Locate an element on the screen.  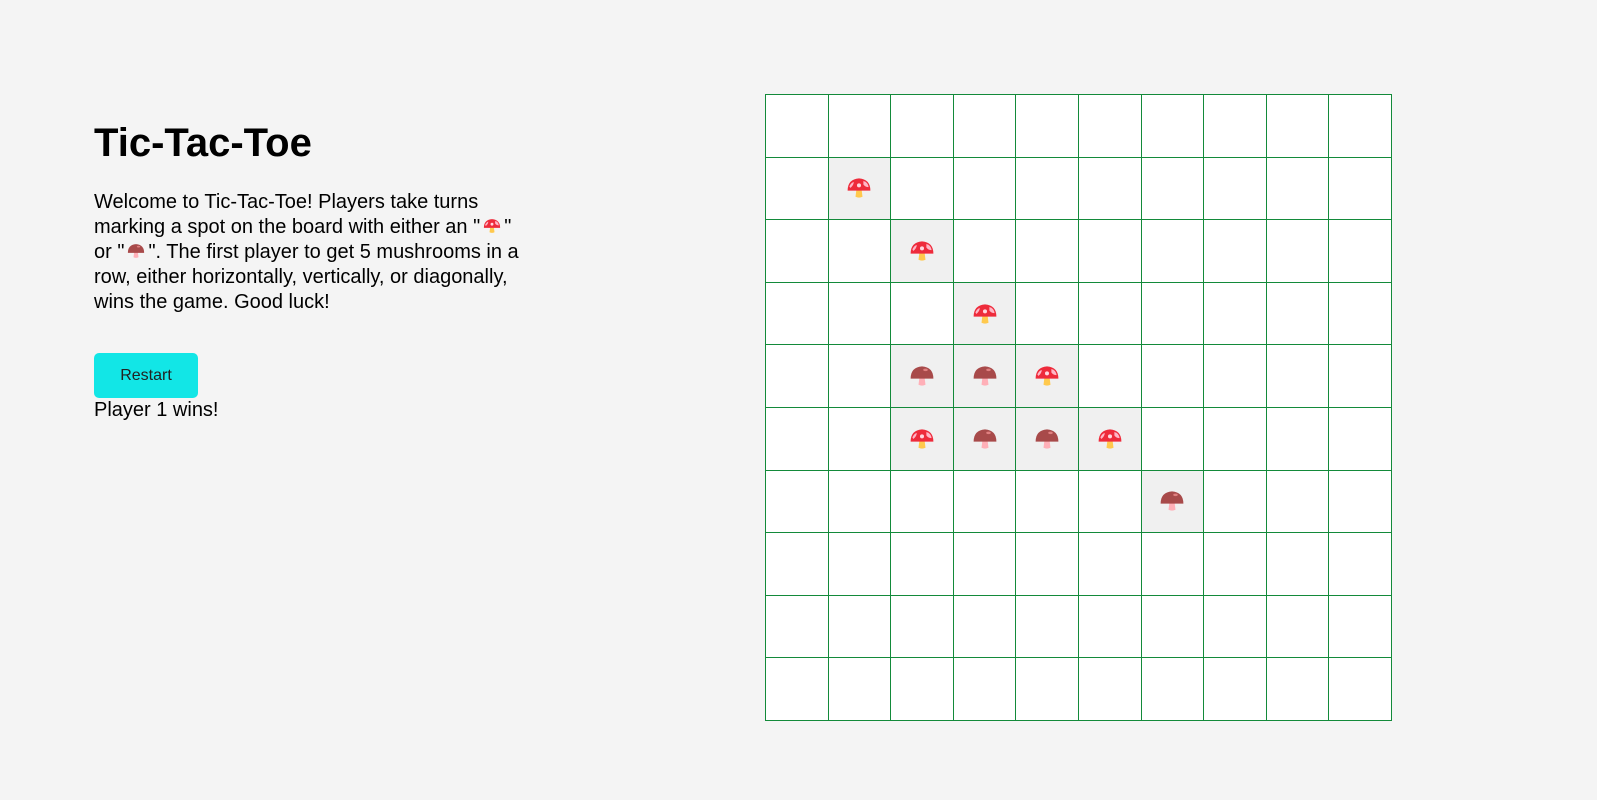
board-cell-r1-c10 is located at coordinates (1360, 126).